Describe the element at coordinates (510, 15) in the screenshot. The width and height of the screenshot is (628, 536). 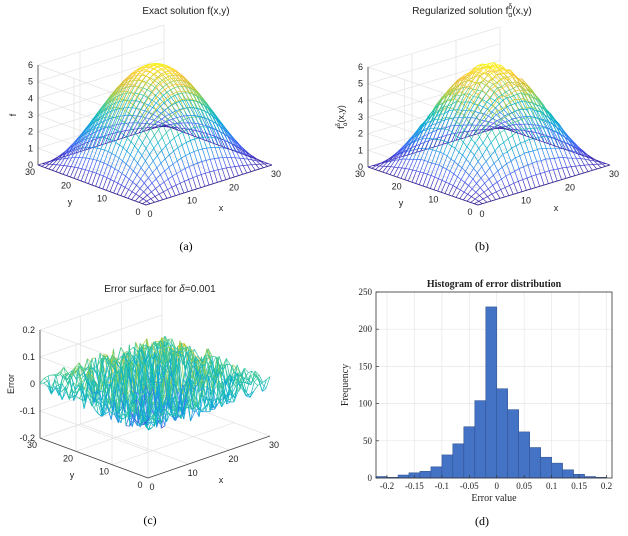
I see `panel-b-title-sub: α` at that location.